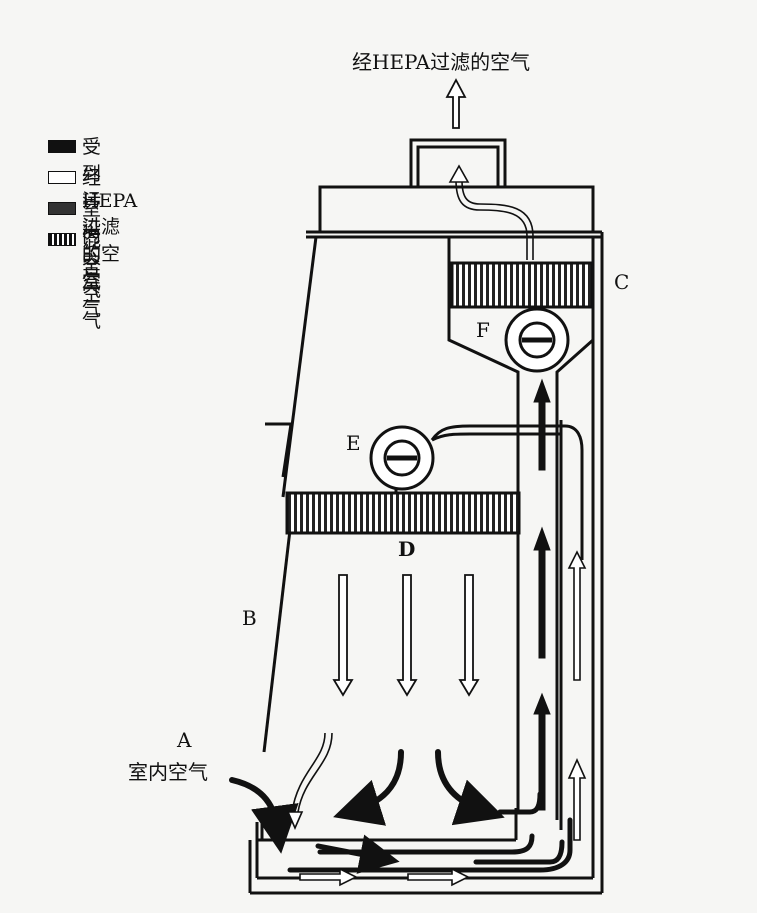 This screenshot has width=757, height=913. Describe the element at coordinates (406, 635) in the screenshot. I see `downflow-arrows` at that location.